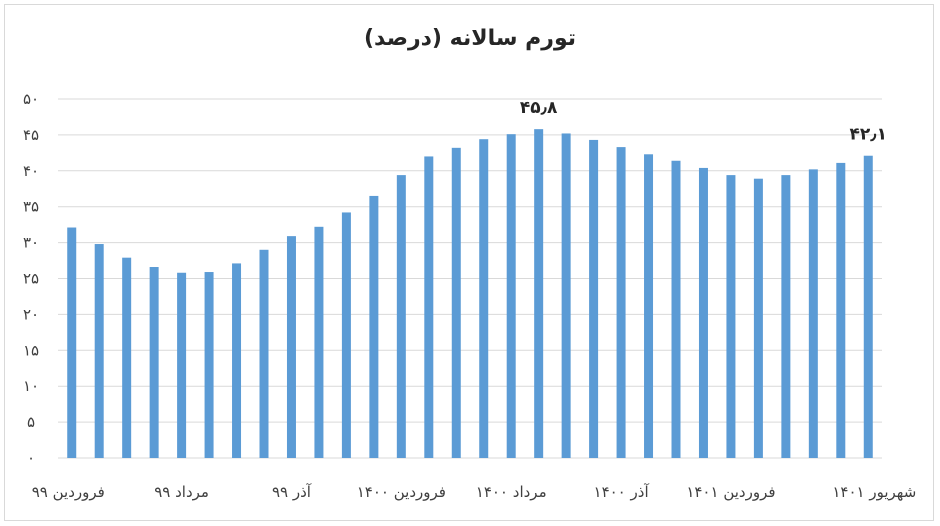 The height and width of the screenshot is (526, 940). What do you see at coordinates (874, 492) in the screenshot?
I see `x-tick-label: شهریور ۱۴۰۱` at bounding box center [874, 492].